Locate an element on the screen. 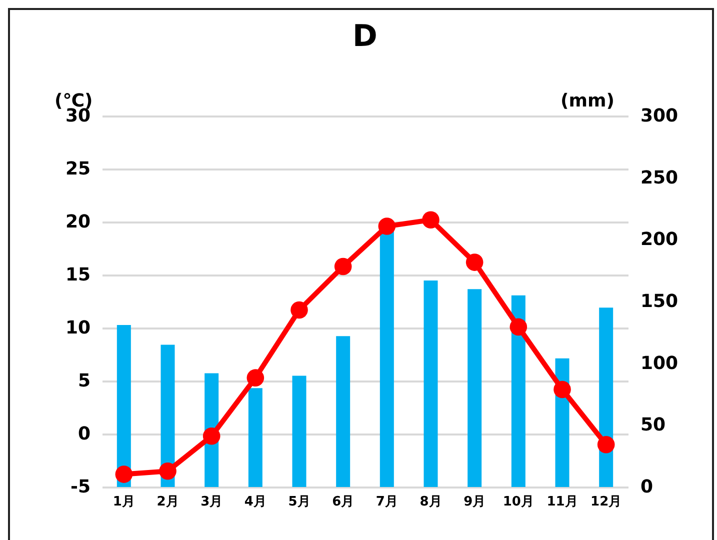  x-tick-label: 3月 is located at coordinates (211, 502).